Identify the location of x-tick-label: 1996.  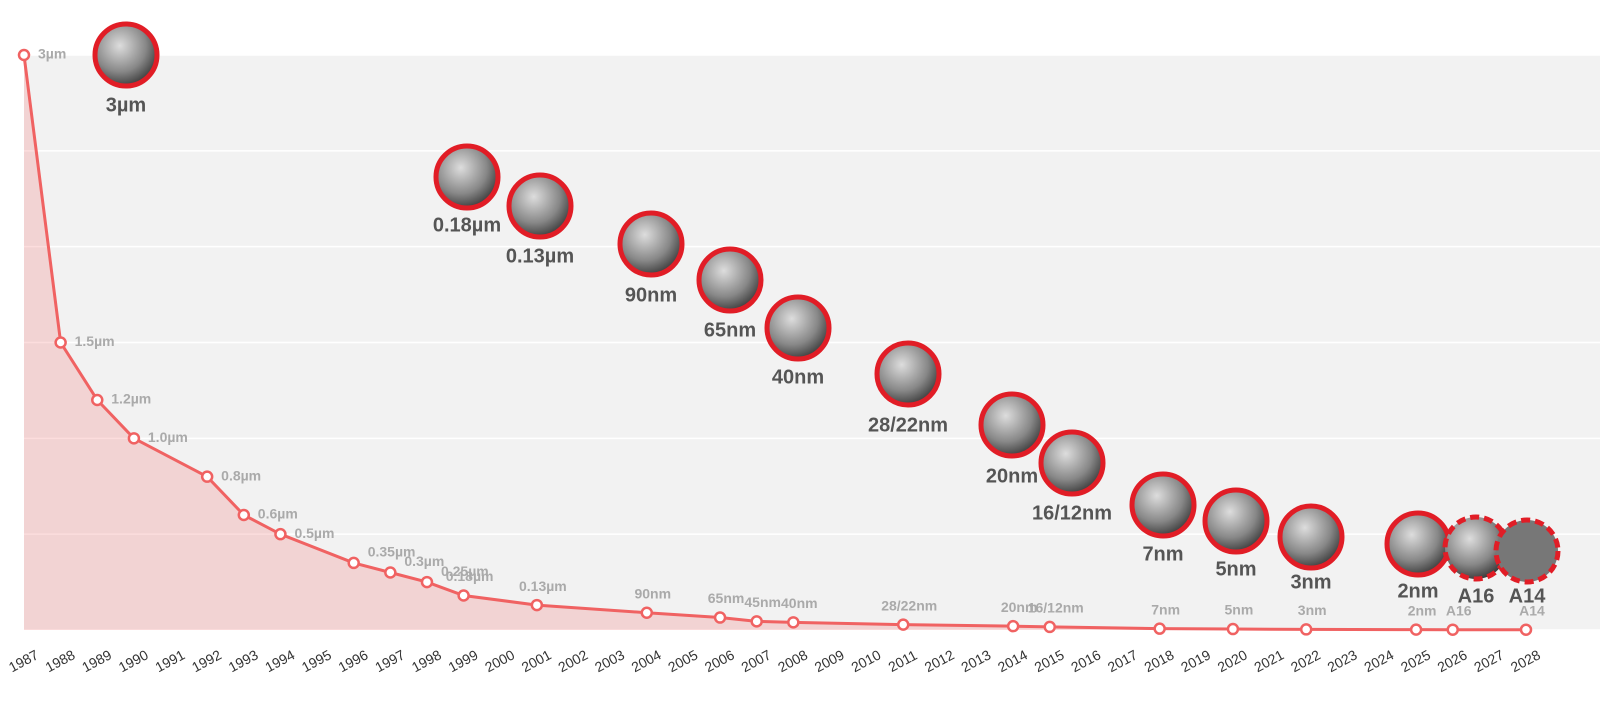
(353, 660).